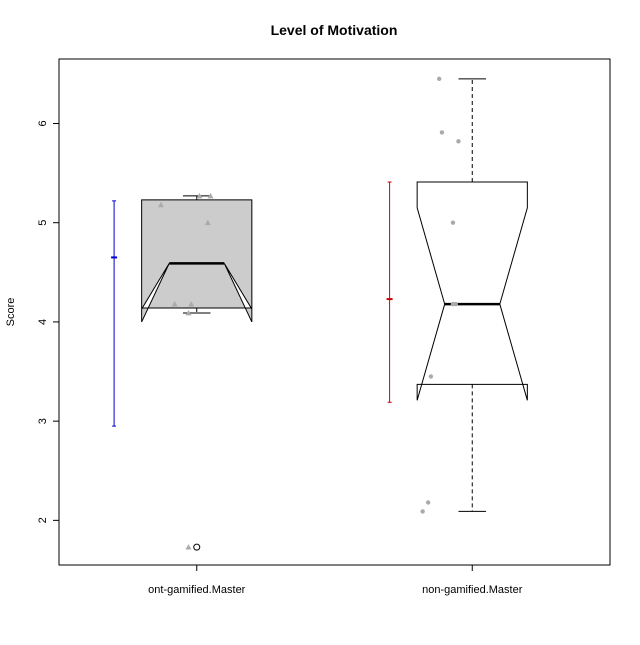  Describe the element at coordinates (43, 123) in the screenshot. I see `y-tick-label: 6` at that location.